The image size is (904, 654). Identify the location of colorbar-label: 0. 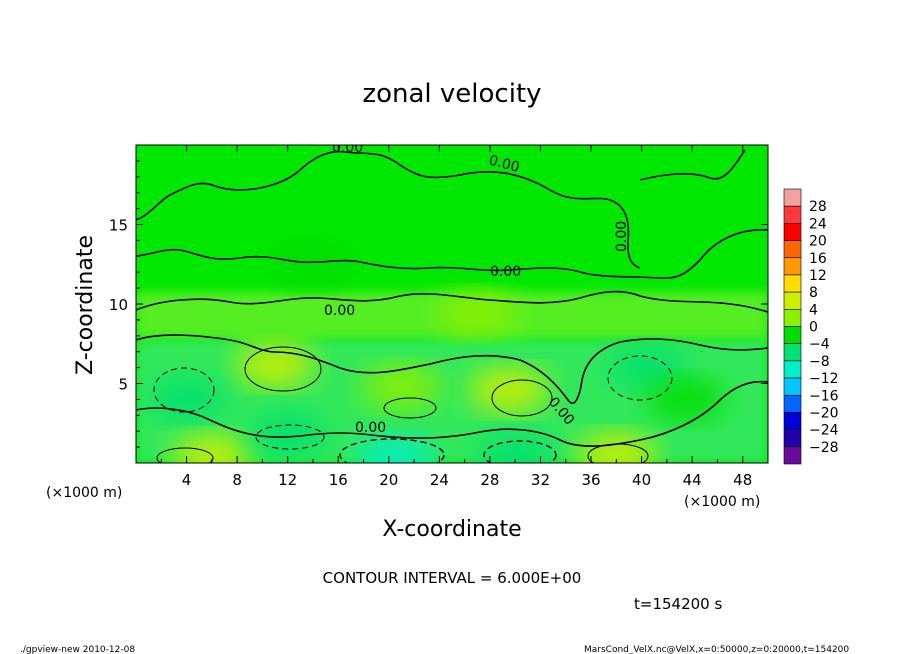
(813, 328).